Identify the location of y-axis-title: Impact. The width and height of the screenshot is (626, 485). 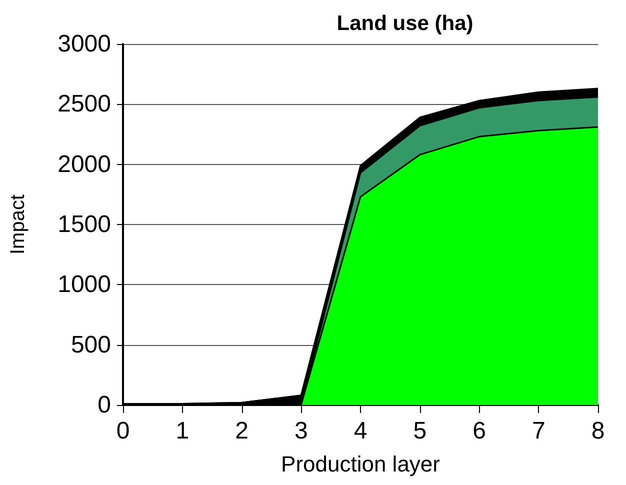
(18, 224).